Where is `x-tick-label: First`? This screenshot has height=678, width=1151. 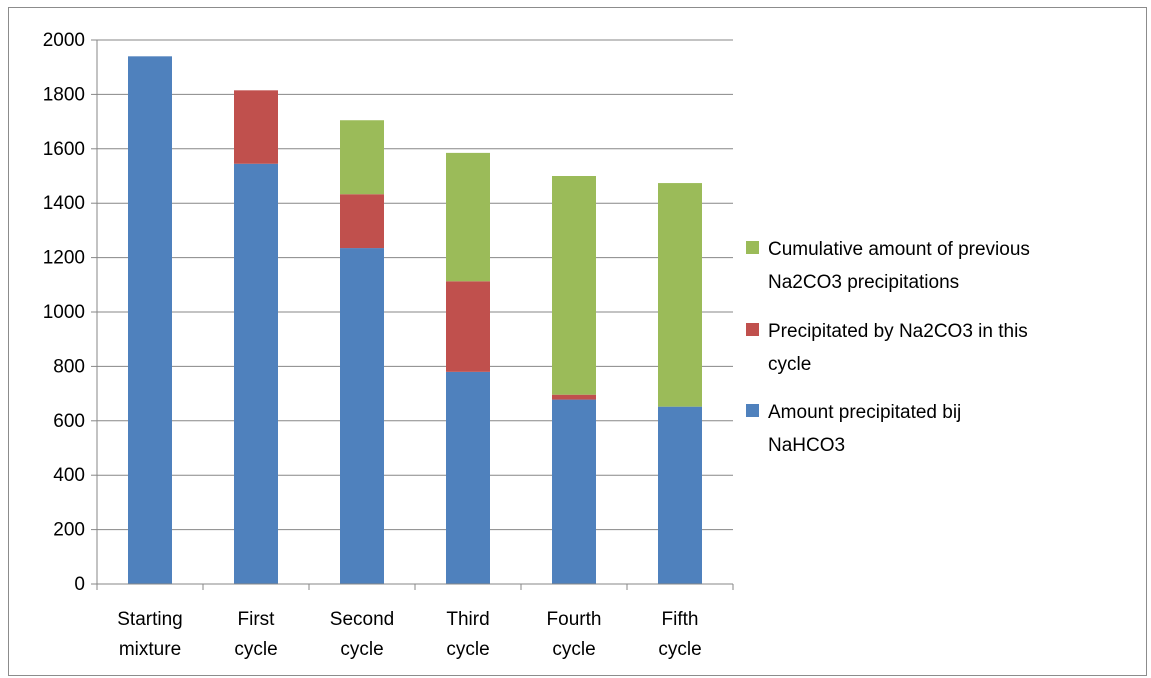 x-tick-label: First is located at coordinates (257, 619).